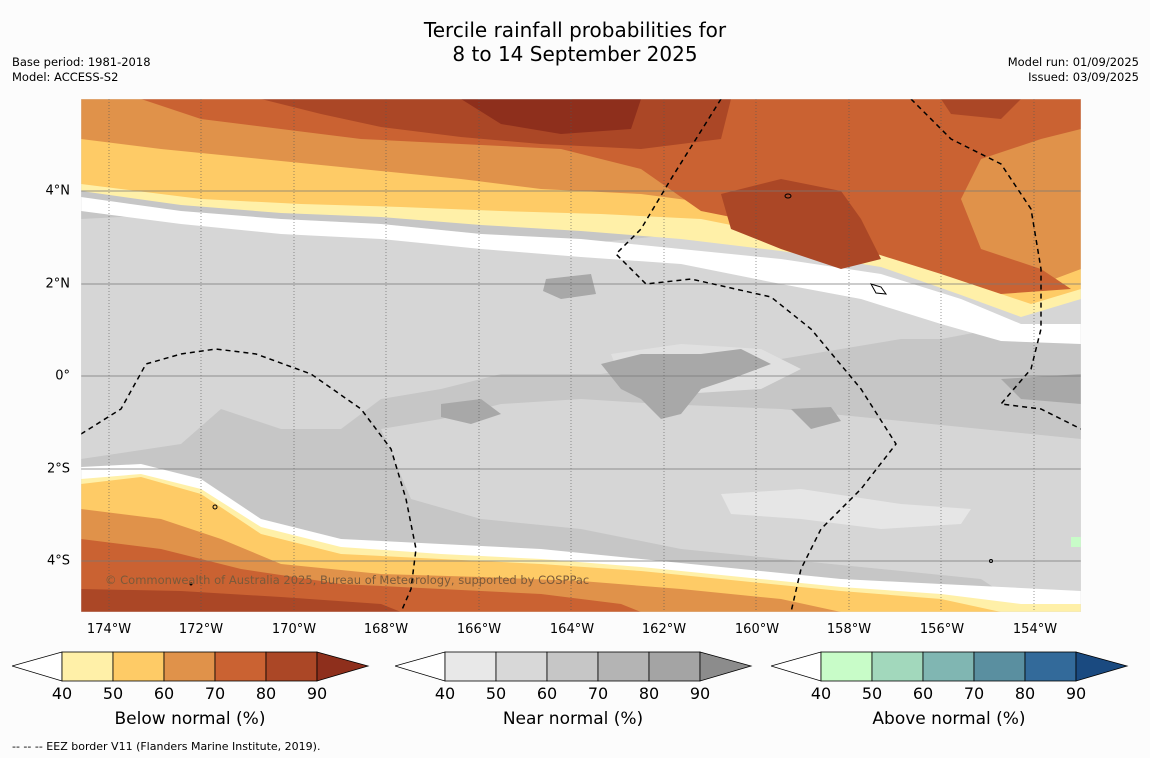  I want to click on above-tick-40: 40, so click(821, 693).